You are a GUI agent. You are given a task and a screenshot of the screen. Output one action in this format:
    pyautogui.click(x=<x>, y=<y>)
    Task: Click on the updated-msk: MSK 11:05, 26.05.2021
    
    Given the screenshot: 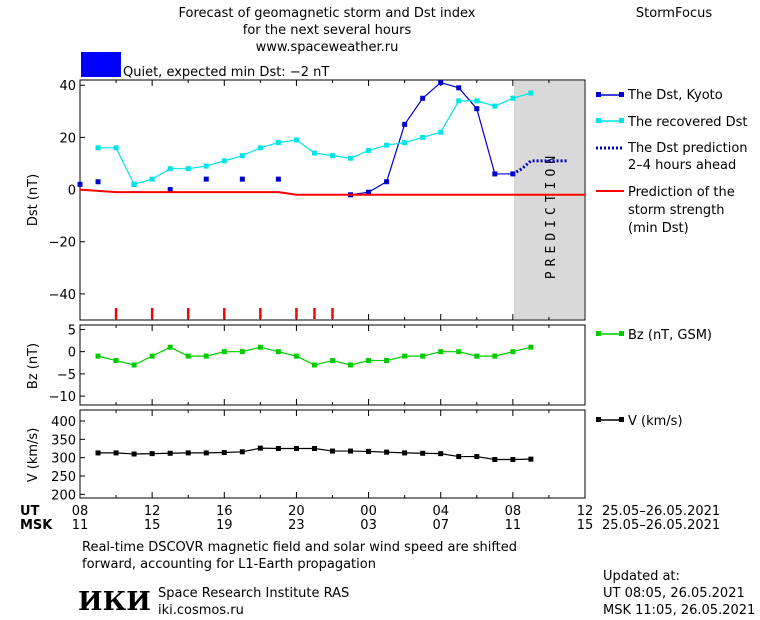 What is the action you would take?
    pyautogui.click(x=679, y=610)
    